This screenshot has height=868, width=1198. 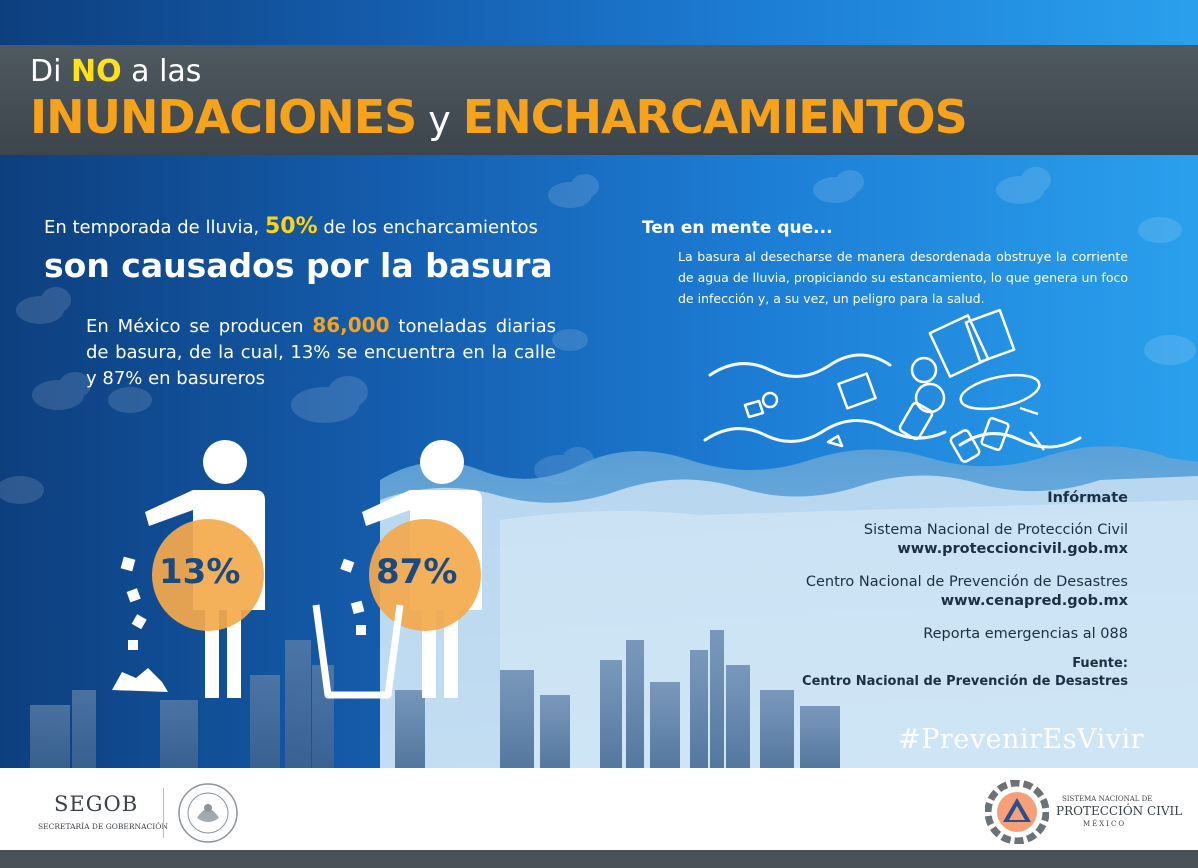 I want to click on title-word-inundaciones: INUNDACIONES, so click(x=223, y=117).